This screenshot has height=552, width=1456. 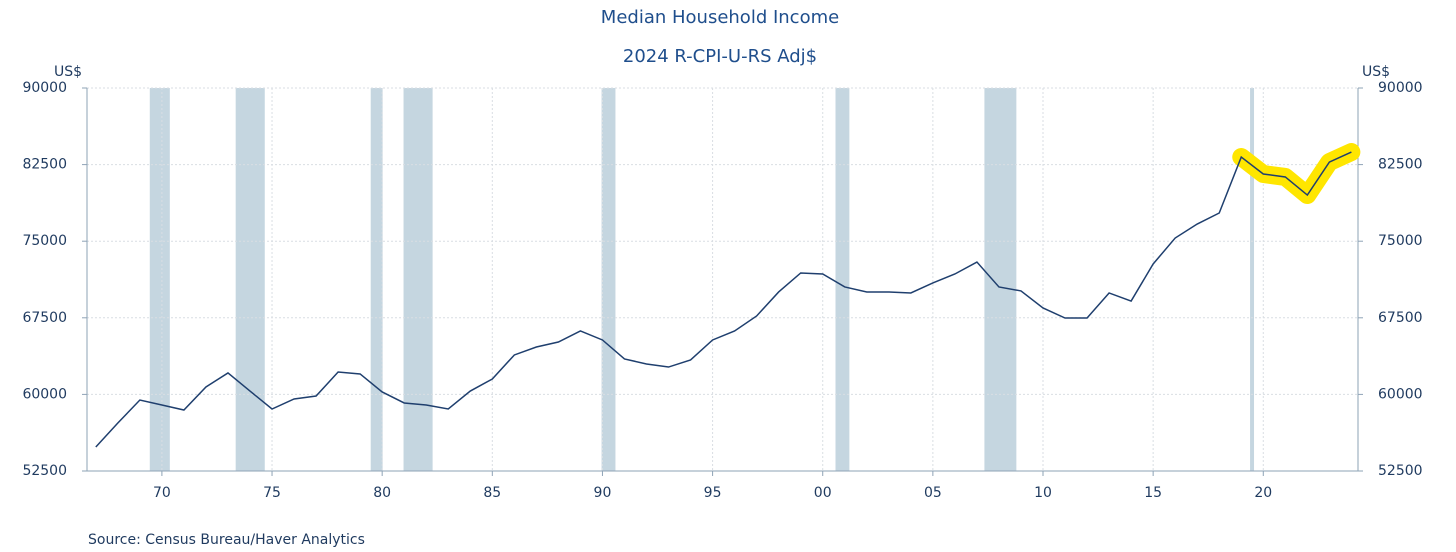 What do you see at coordinates (68, 72) in the screenshot?
I see `y-axis-unit: US$` at bounding box center [68, 72].